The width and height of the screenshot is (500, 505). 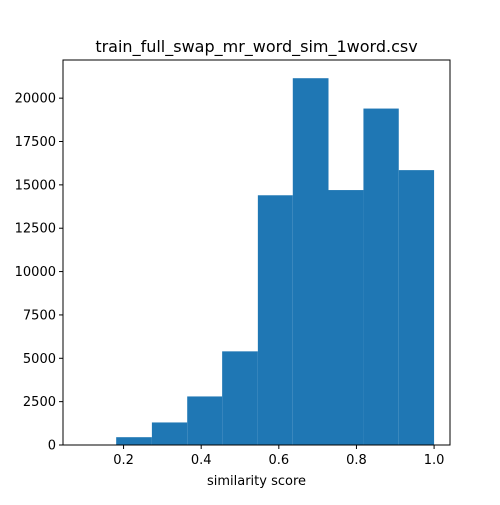 I want to click on y-tick-label: 10000, so click(x=35, y=272).